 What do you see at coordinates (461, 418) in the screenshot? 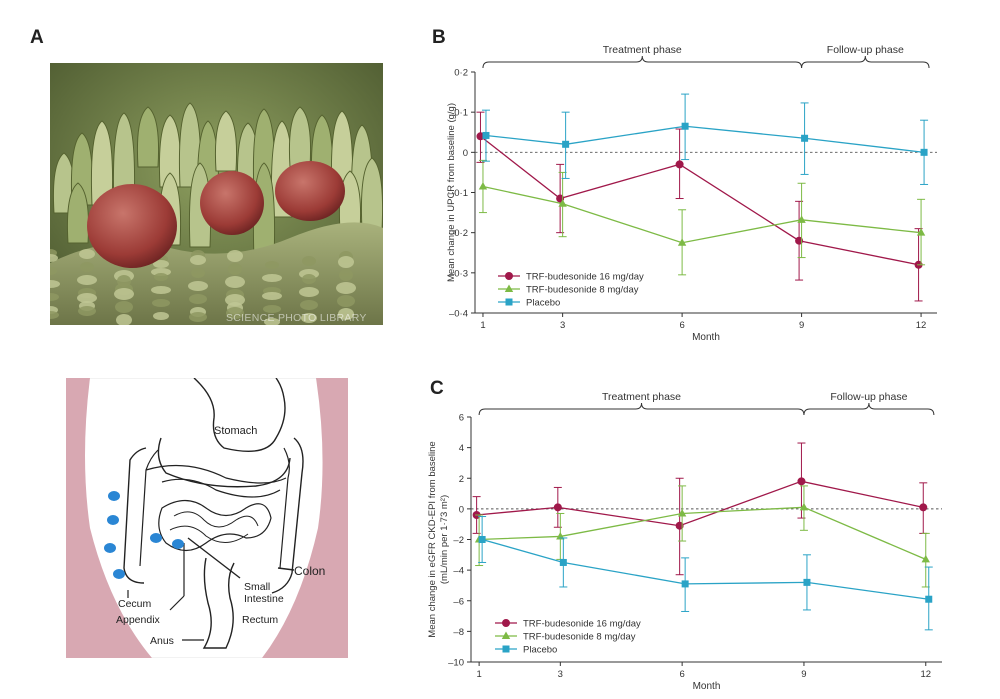
I see `y-tick-label: 6` at bounding box center [461, 418].